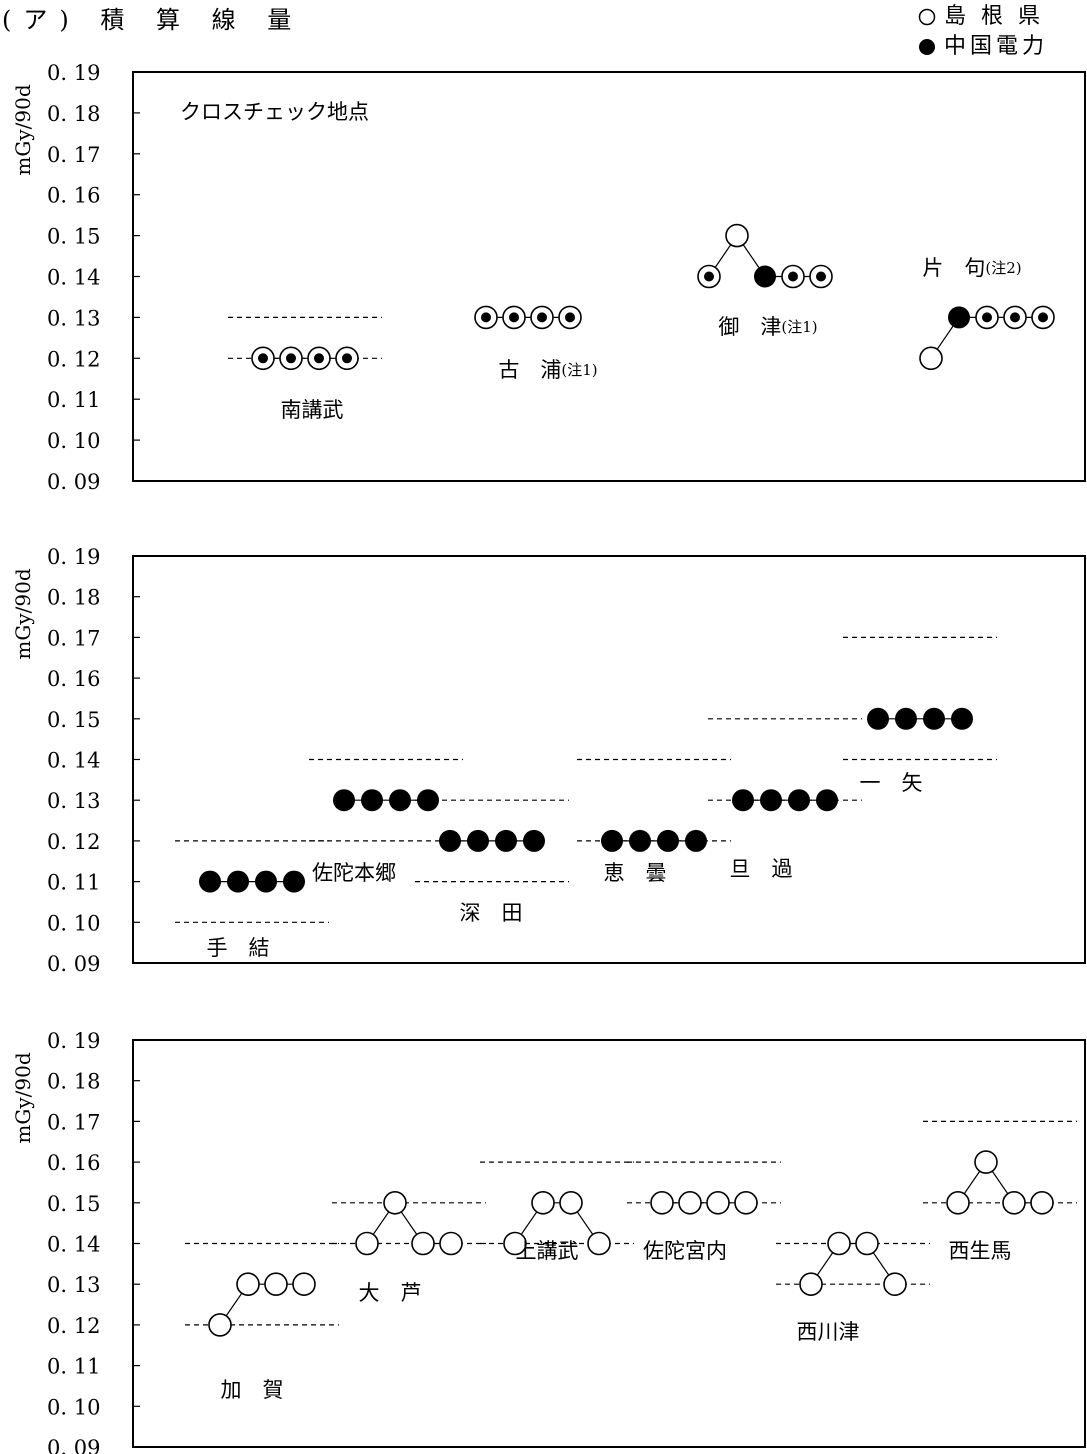 Image resolution: width=1087 pixels, height=1454 pixels. Describe the element at coordinates (390, 1293) in the screenshot. I see `site-label: 大 芦` at that location.